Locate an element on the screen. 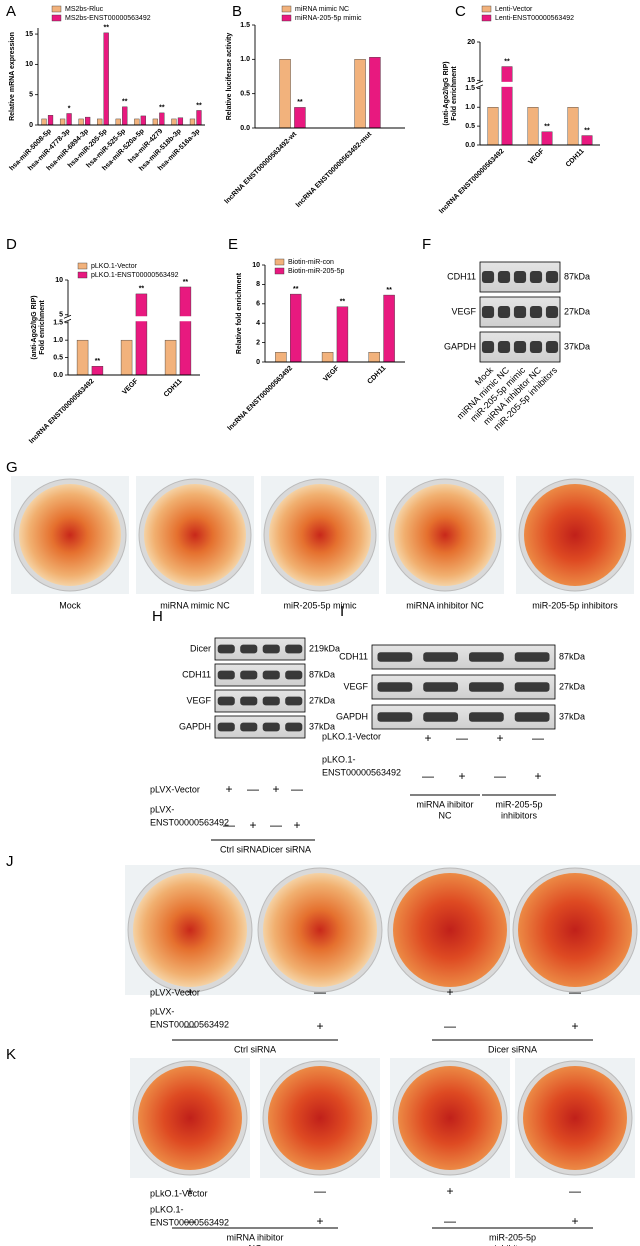 This screenshot has width=640, height=1246. protein-label: Dicer is located at coordinates (200, 648).